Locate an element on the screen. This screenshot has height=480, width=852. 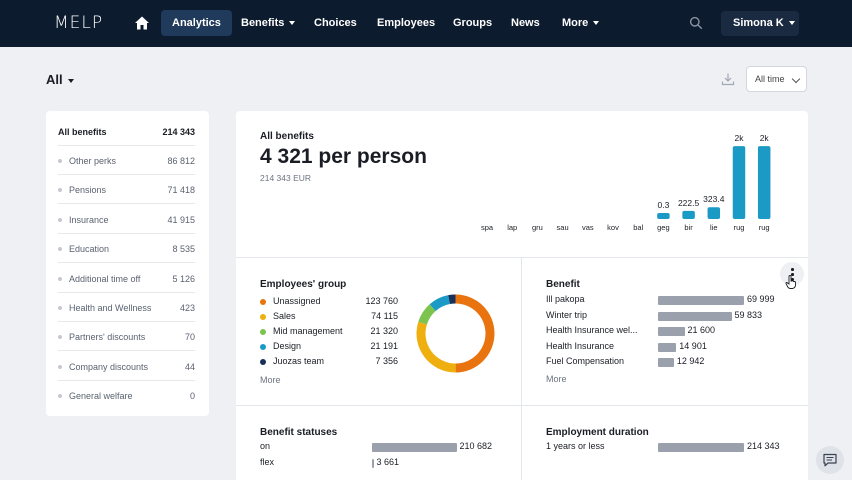
legend-item: Design 21 191 is located at coordinates (329, 348).